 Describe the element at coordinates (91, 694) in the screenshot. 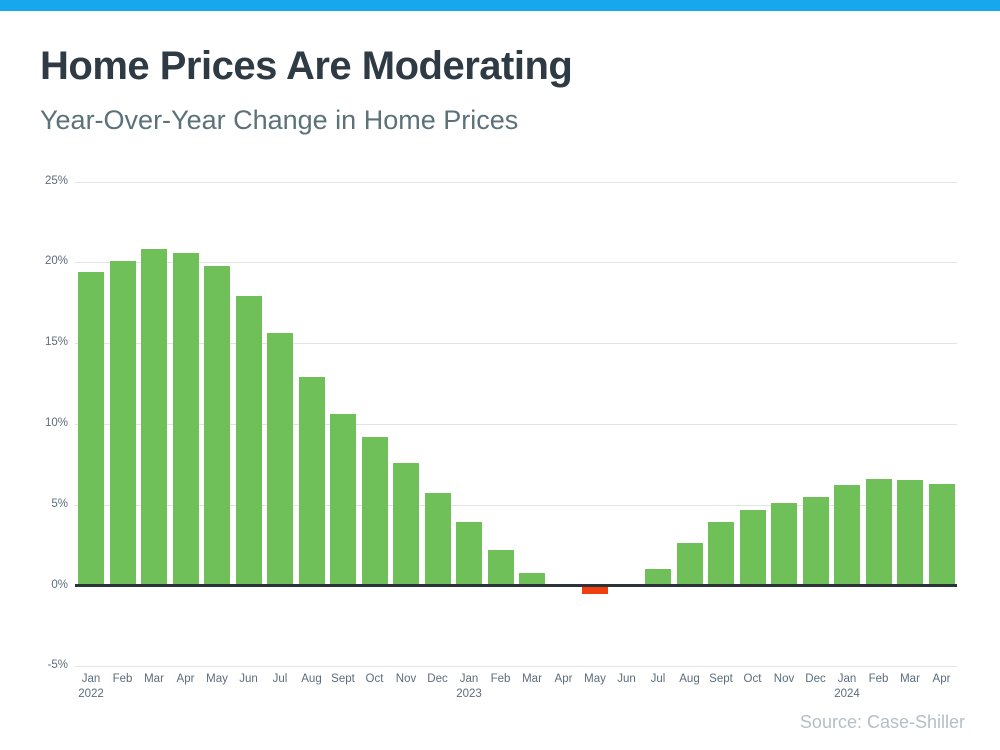

I see `x-axis-label-year: 2022` at that location.